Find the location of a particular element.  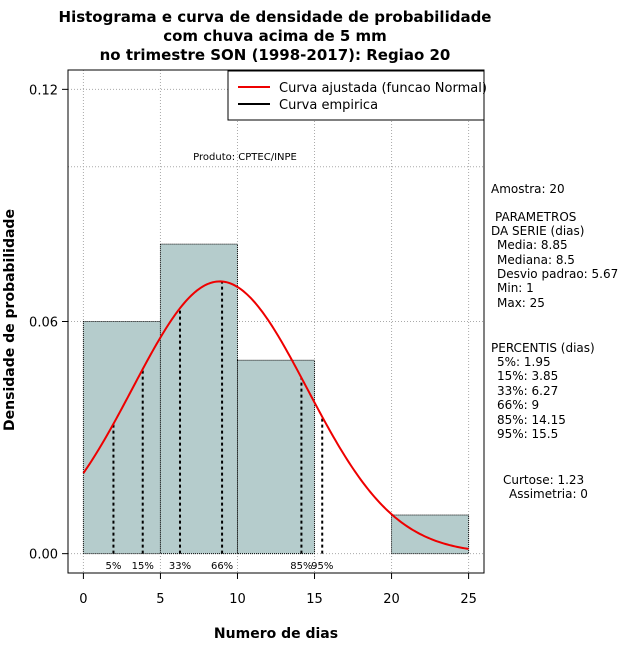

stat-skewness: Assimetria: 0 is located at coordinates (548, 494).